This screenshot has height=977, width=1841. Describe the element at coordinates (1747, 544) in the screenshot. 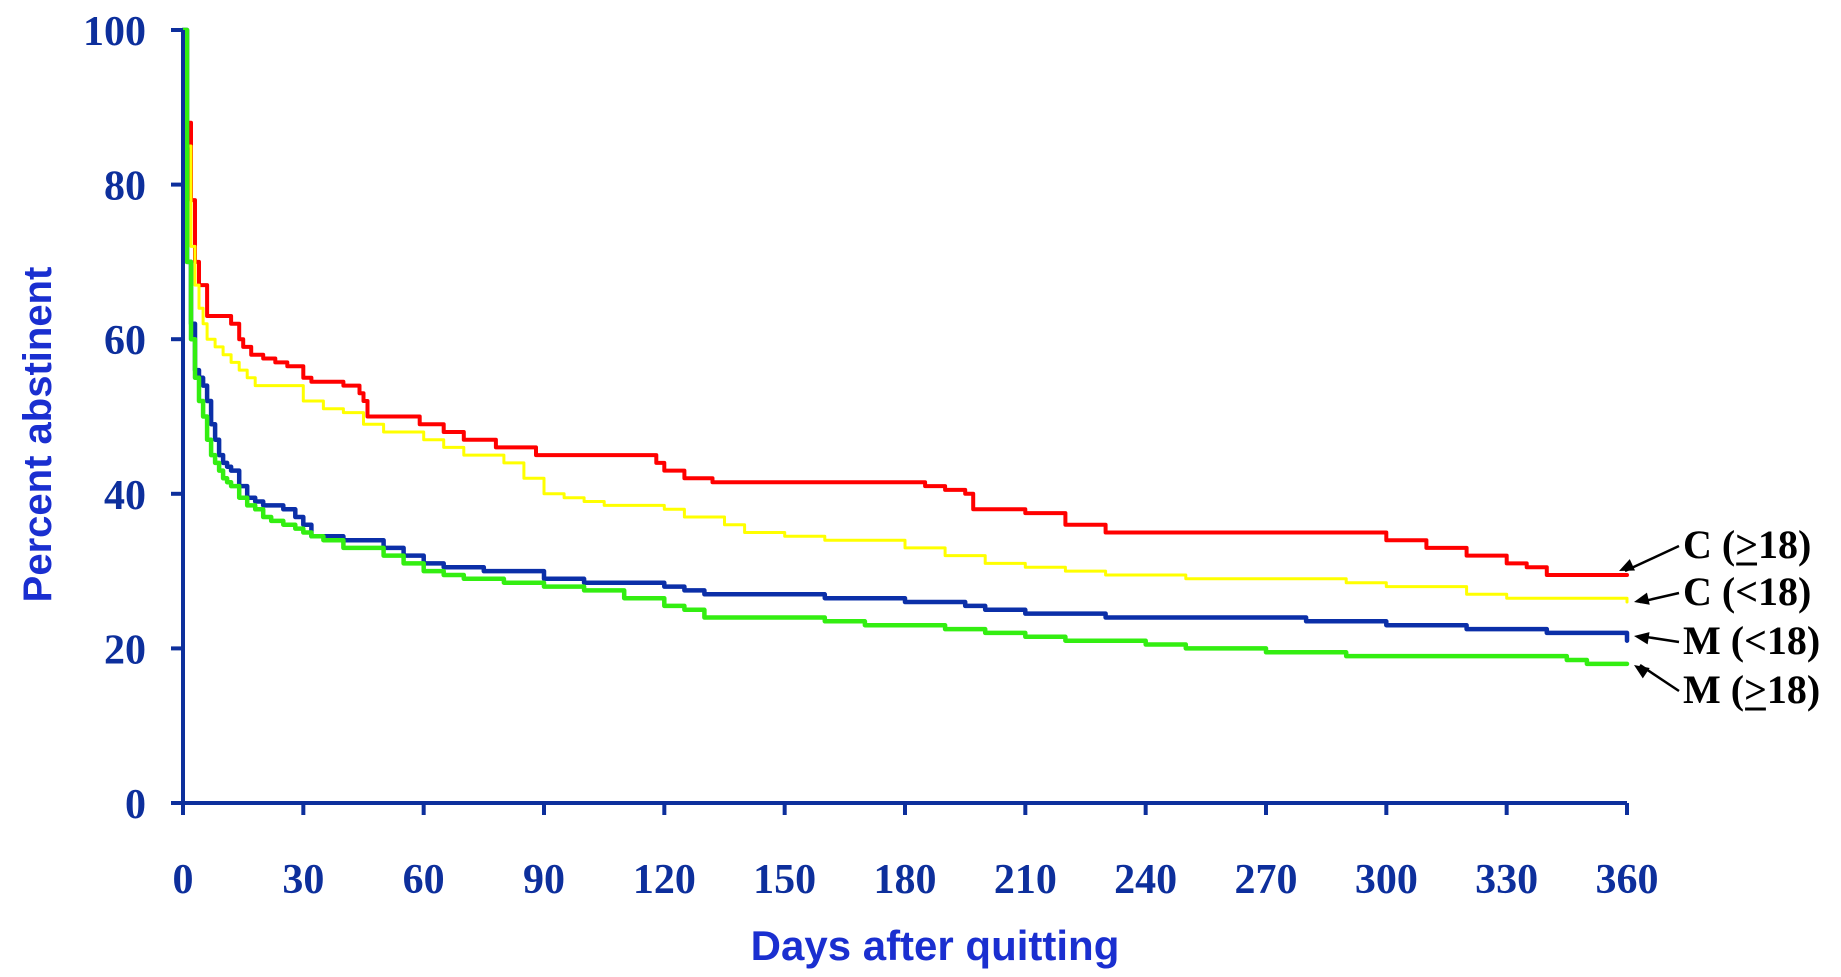

I see `series-label-text: C (>18)` at that location.